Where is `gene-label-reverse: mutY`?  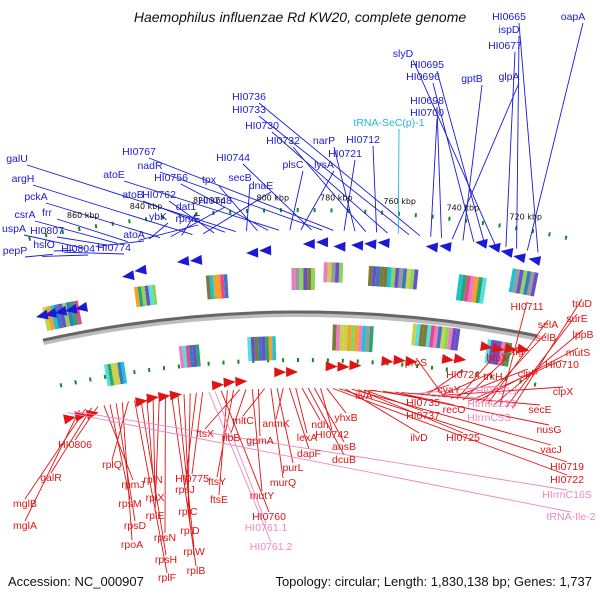 gene-label-reverse: mutY is located at coordinates (262, 496).